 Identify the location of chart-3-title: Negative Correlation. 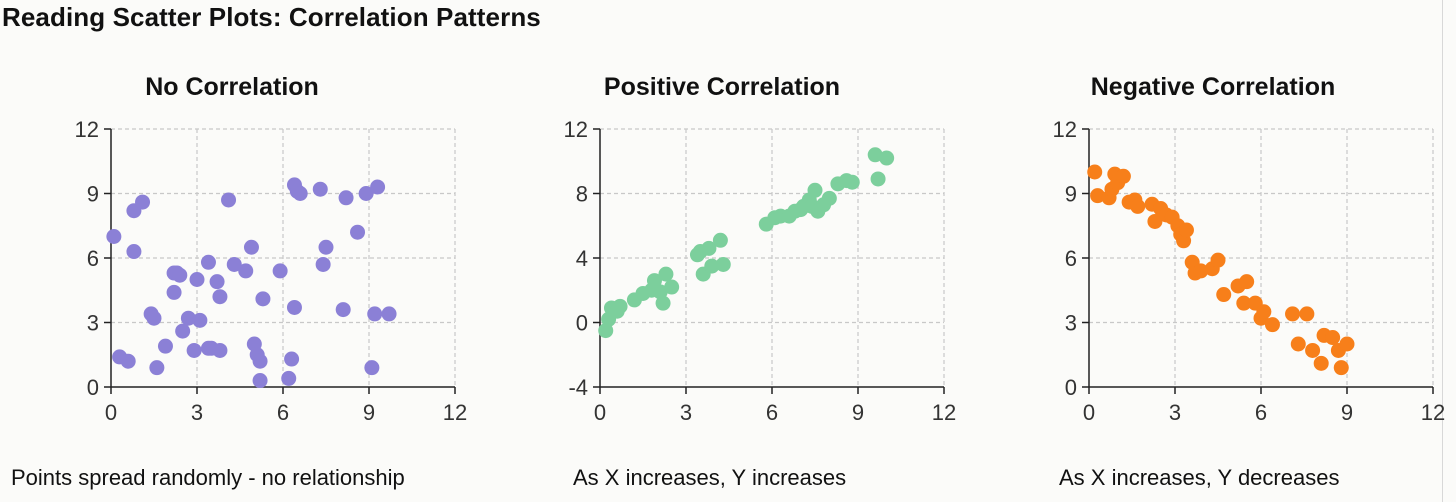
(1213, 87).